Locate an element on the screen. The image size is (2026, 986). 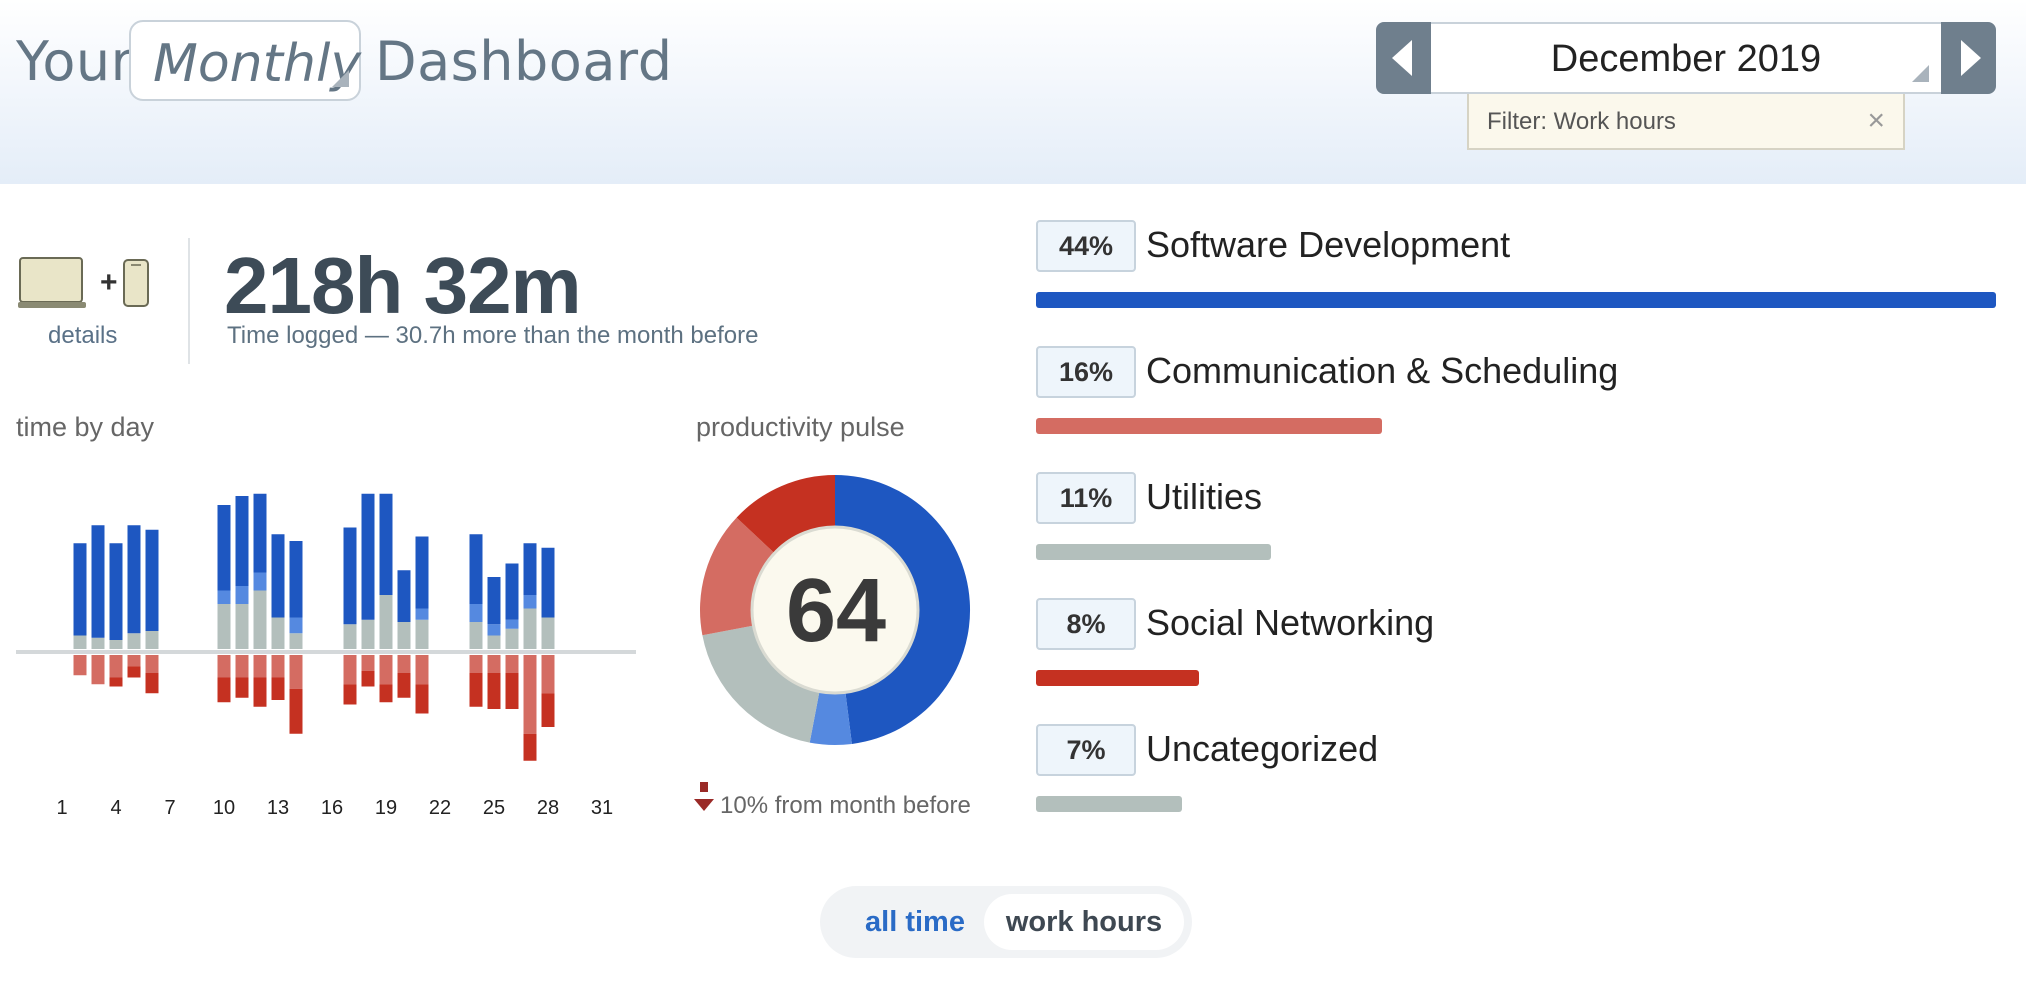
date-select: December 2019 is located at coordinates (1686, 58).